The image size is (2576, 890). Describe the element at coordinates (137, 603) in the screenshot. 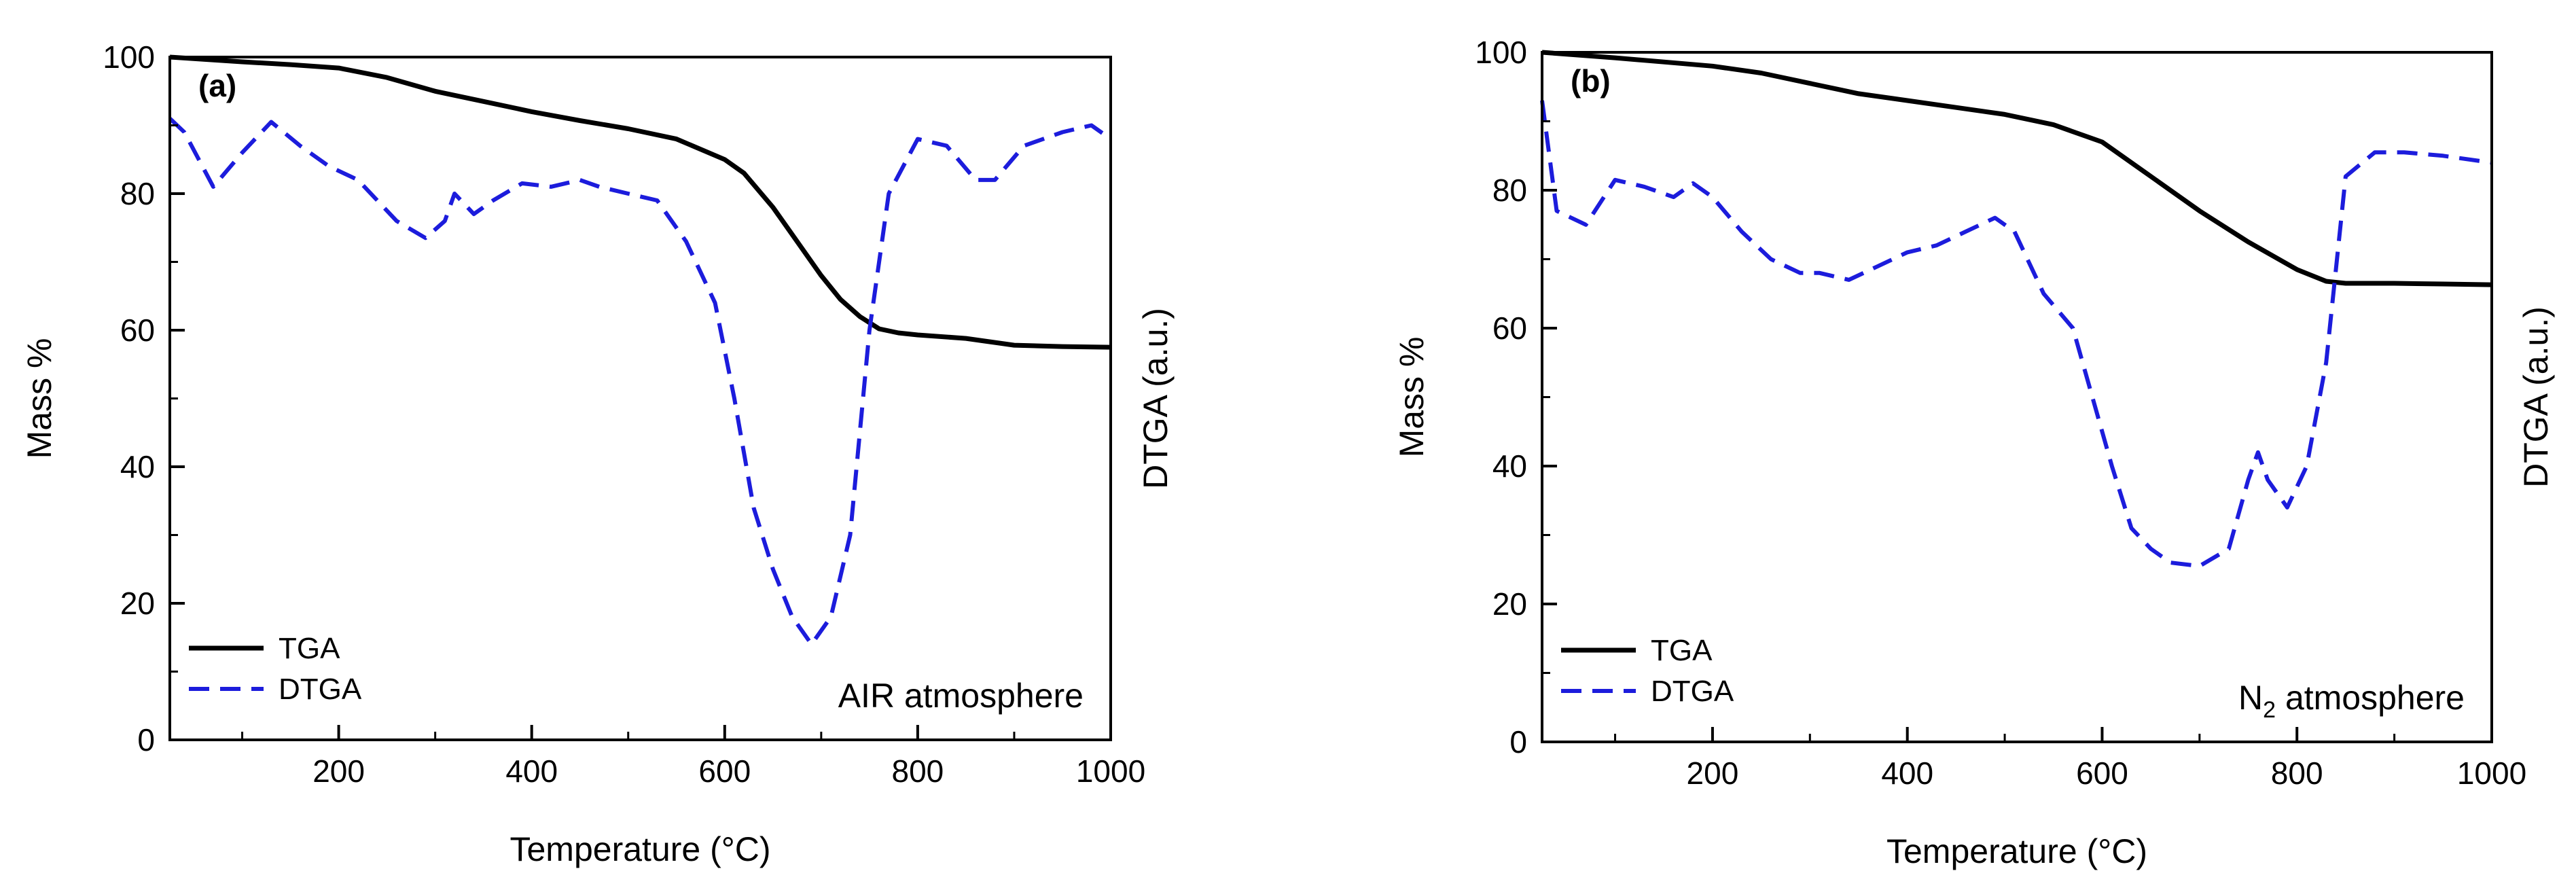

I see `panel-a-y-tick-label-20: 20` at that location.